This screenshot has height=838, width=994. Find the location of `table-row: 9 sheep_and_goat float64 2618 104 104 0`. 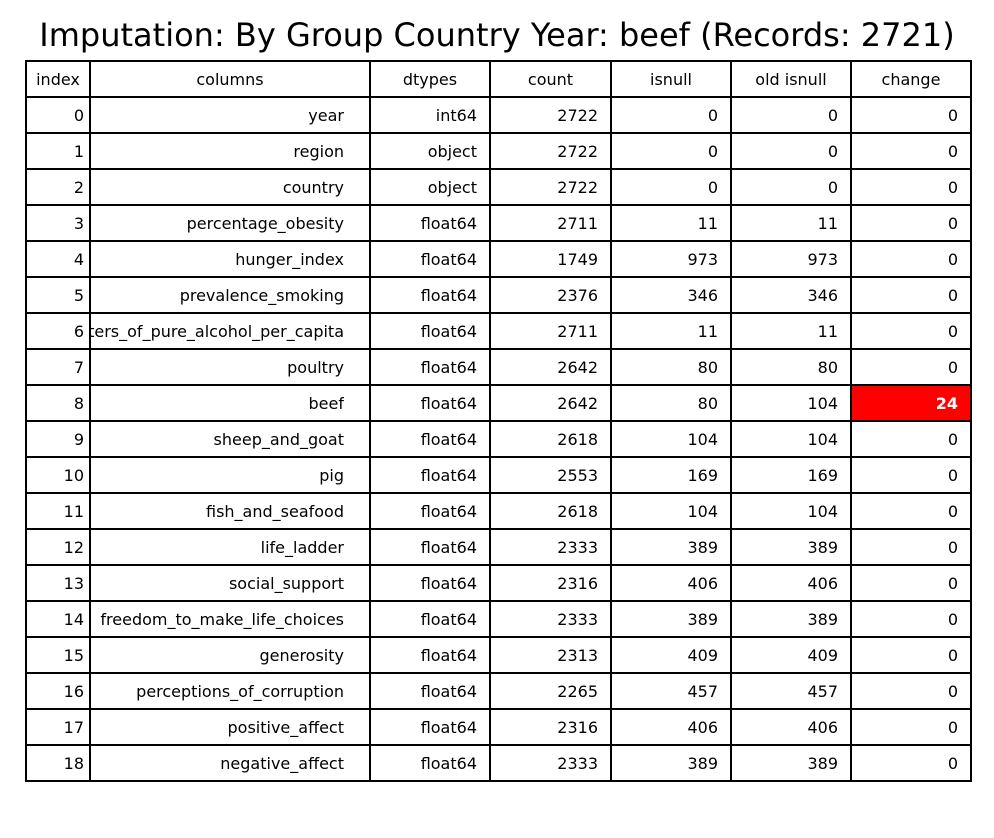

table-row: 9 sheep_and_goat float64 2618 104 104 0 is located at coordinates (498, 439).